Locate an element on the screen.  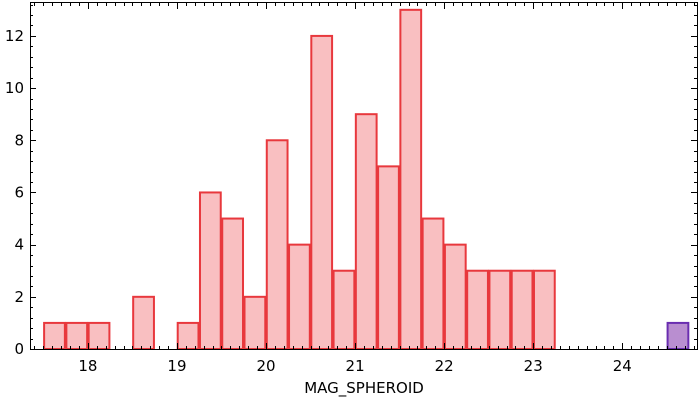
y-tick-label: 0 is located at coordinates (19, 349).